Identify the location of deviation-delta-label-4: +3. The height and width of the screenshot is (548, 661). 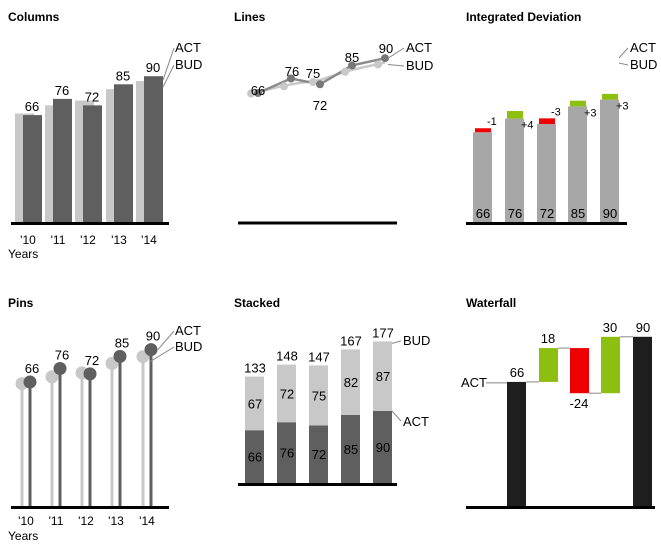
(622, 107).